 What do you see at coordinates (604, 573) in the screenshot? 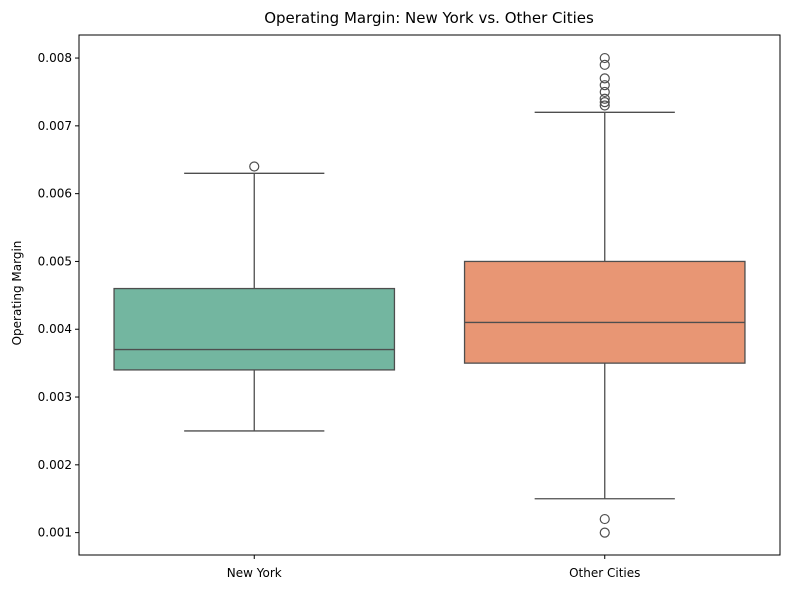
I see `x-tick-label: Other Cities` at bounding box center [604, 573].